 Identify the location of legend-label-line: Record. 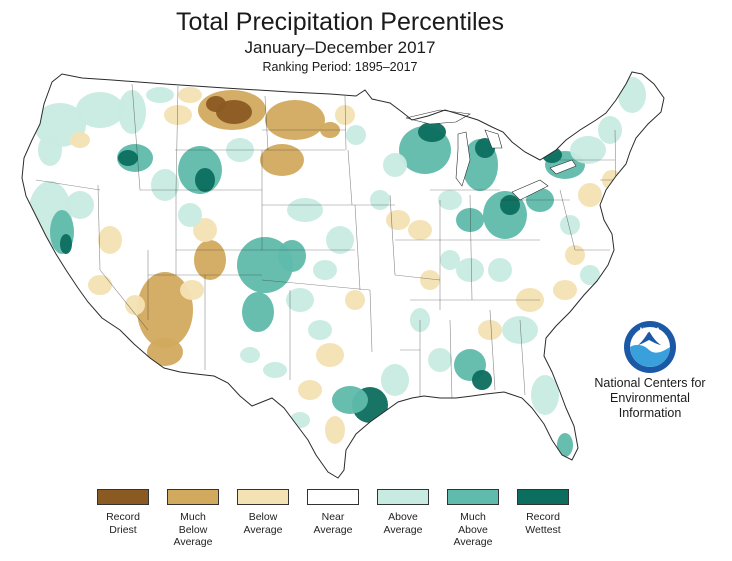
(543, 517).